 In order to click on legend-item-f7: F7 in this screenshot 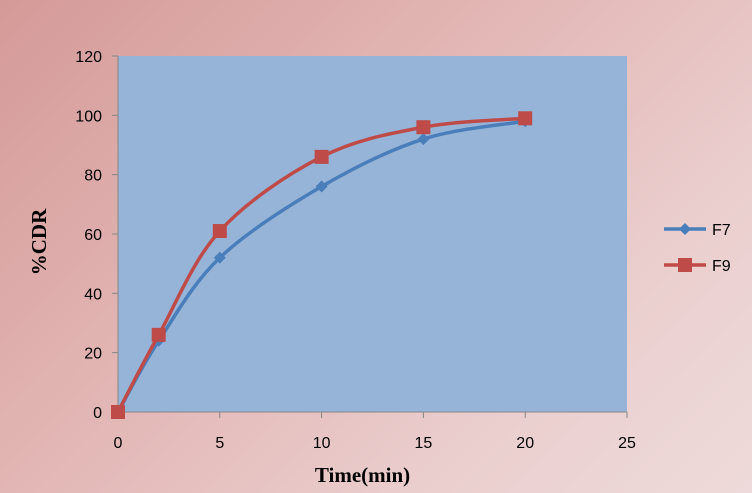, I will do `click(697, 230)`.